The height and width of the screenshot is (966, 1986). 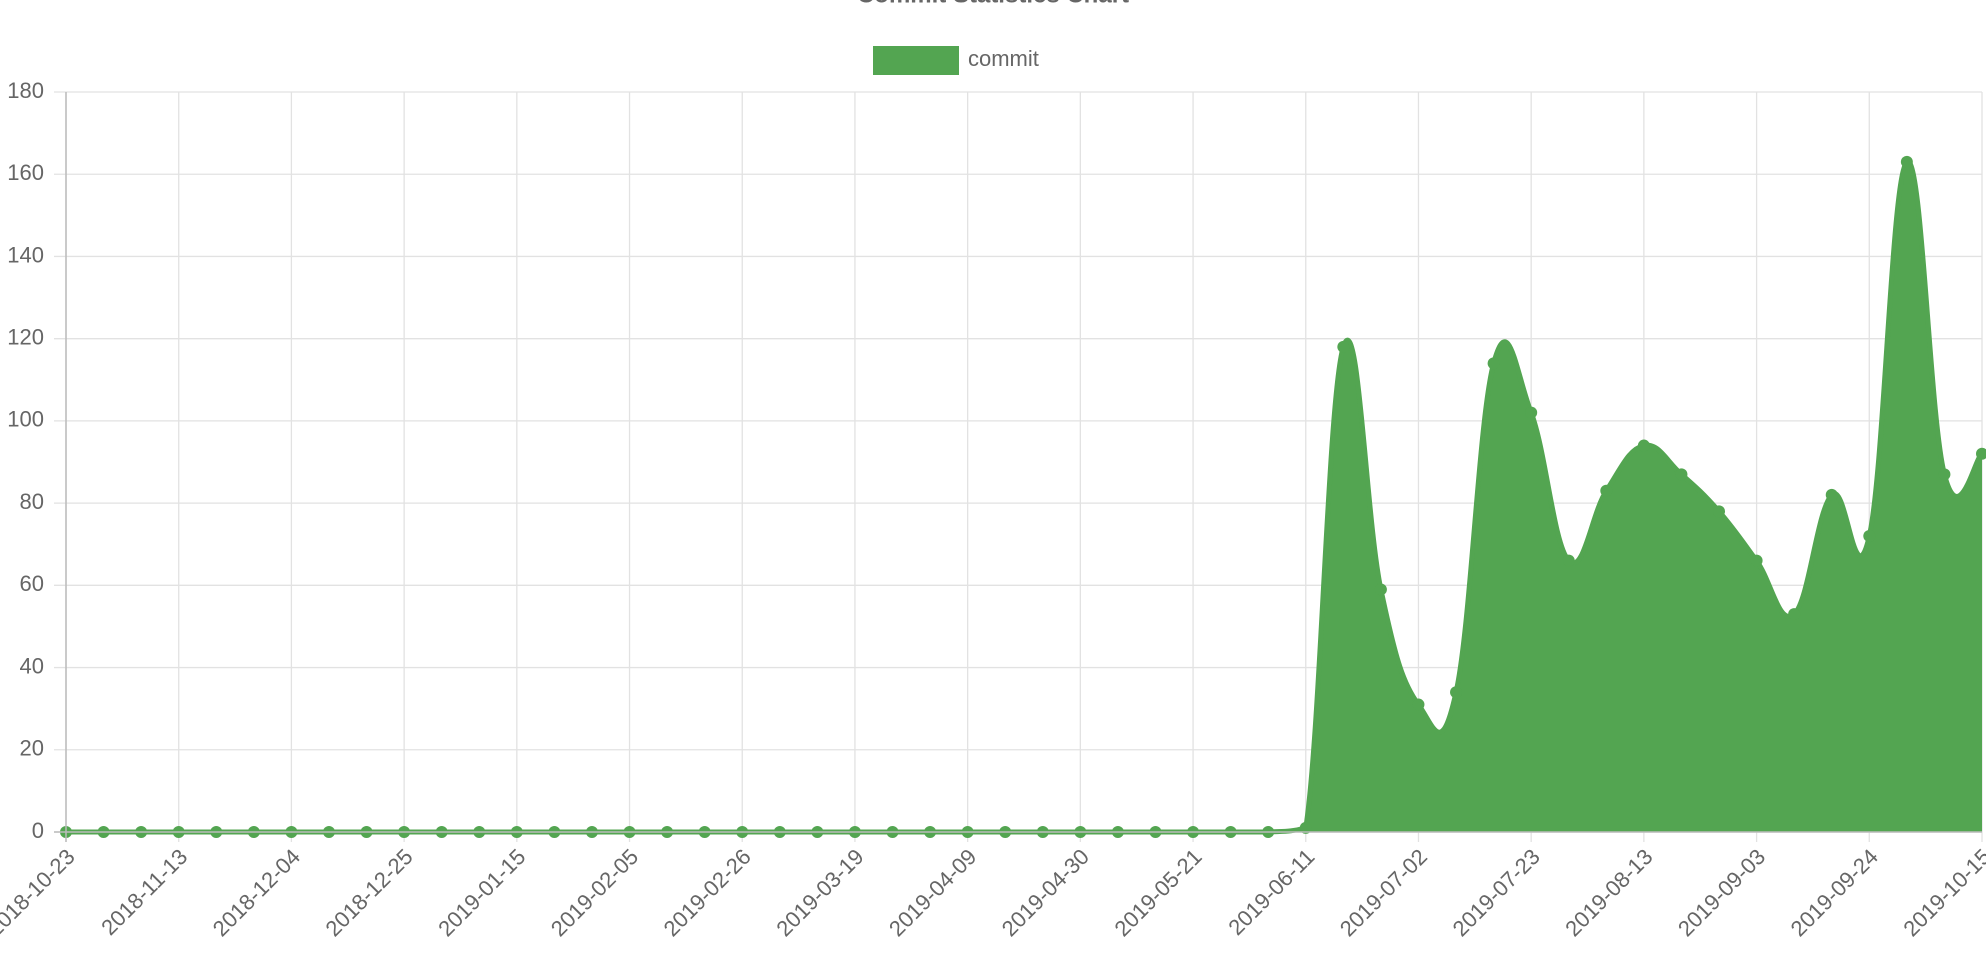 I want to click on x-tick-label: 2019-10-15, so click(x=1942, y=892).